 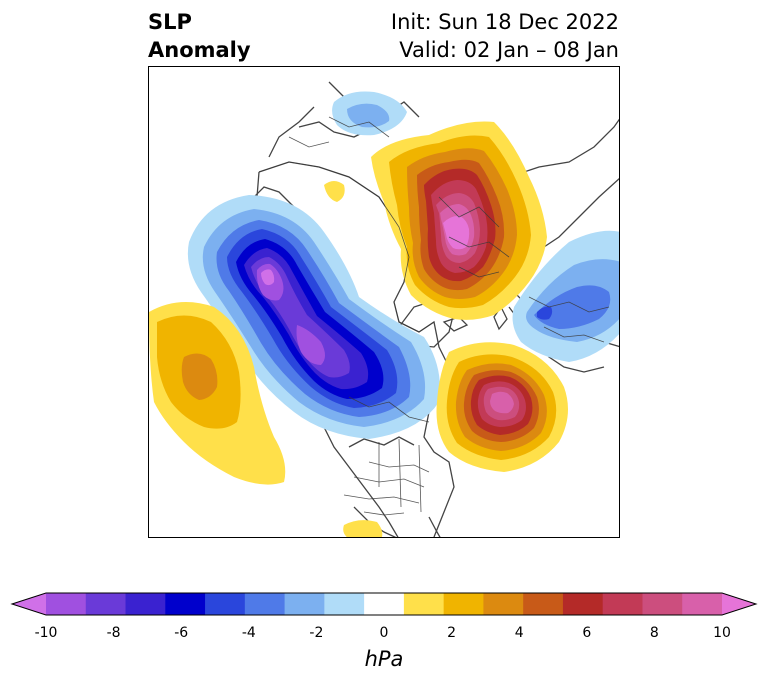 What do you see at coordinates (369, 113) in the screenshot?
I see `negative-anomaly-asia` at bounding box center [369, 113].